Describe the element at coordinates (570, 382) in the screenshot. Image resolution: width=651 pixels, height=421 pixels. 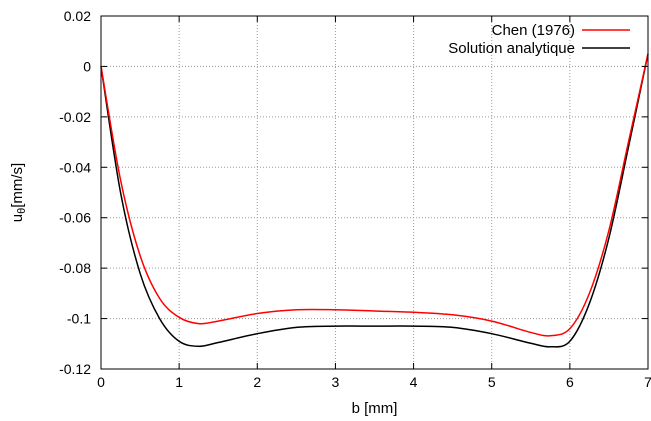
I see `x-tick-label: 6` at that location.